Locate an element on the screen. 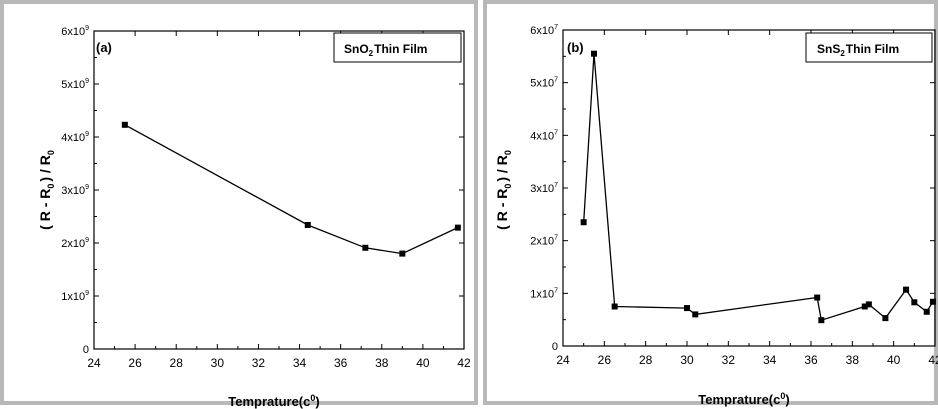  y-axis-label-b-sub2: 0 is located at coordinates (508, 152).